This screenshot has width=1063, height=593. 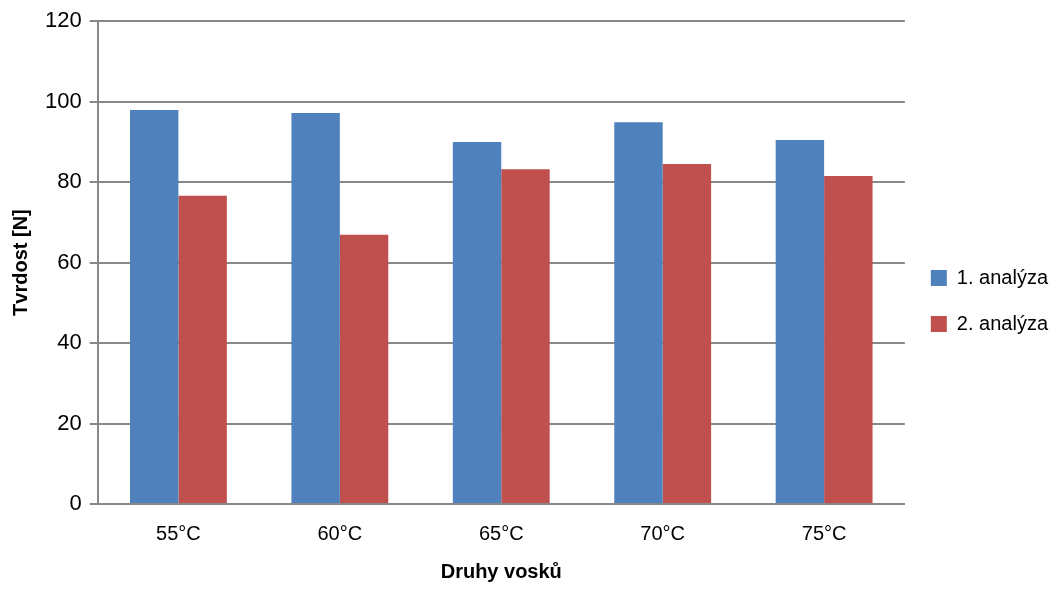 What do you see at coordinates (501, 532) in the screenshot?
I see `x-tick-label: 65°C` at bounding box center [501, 532].